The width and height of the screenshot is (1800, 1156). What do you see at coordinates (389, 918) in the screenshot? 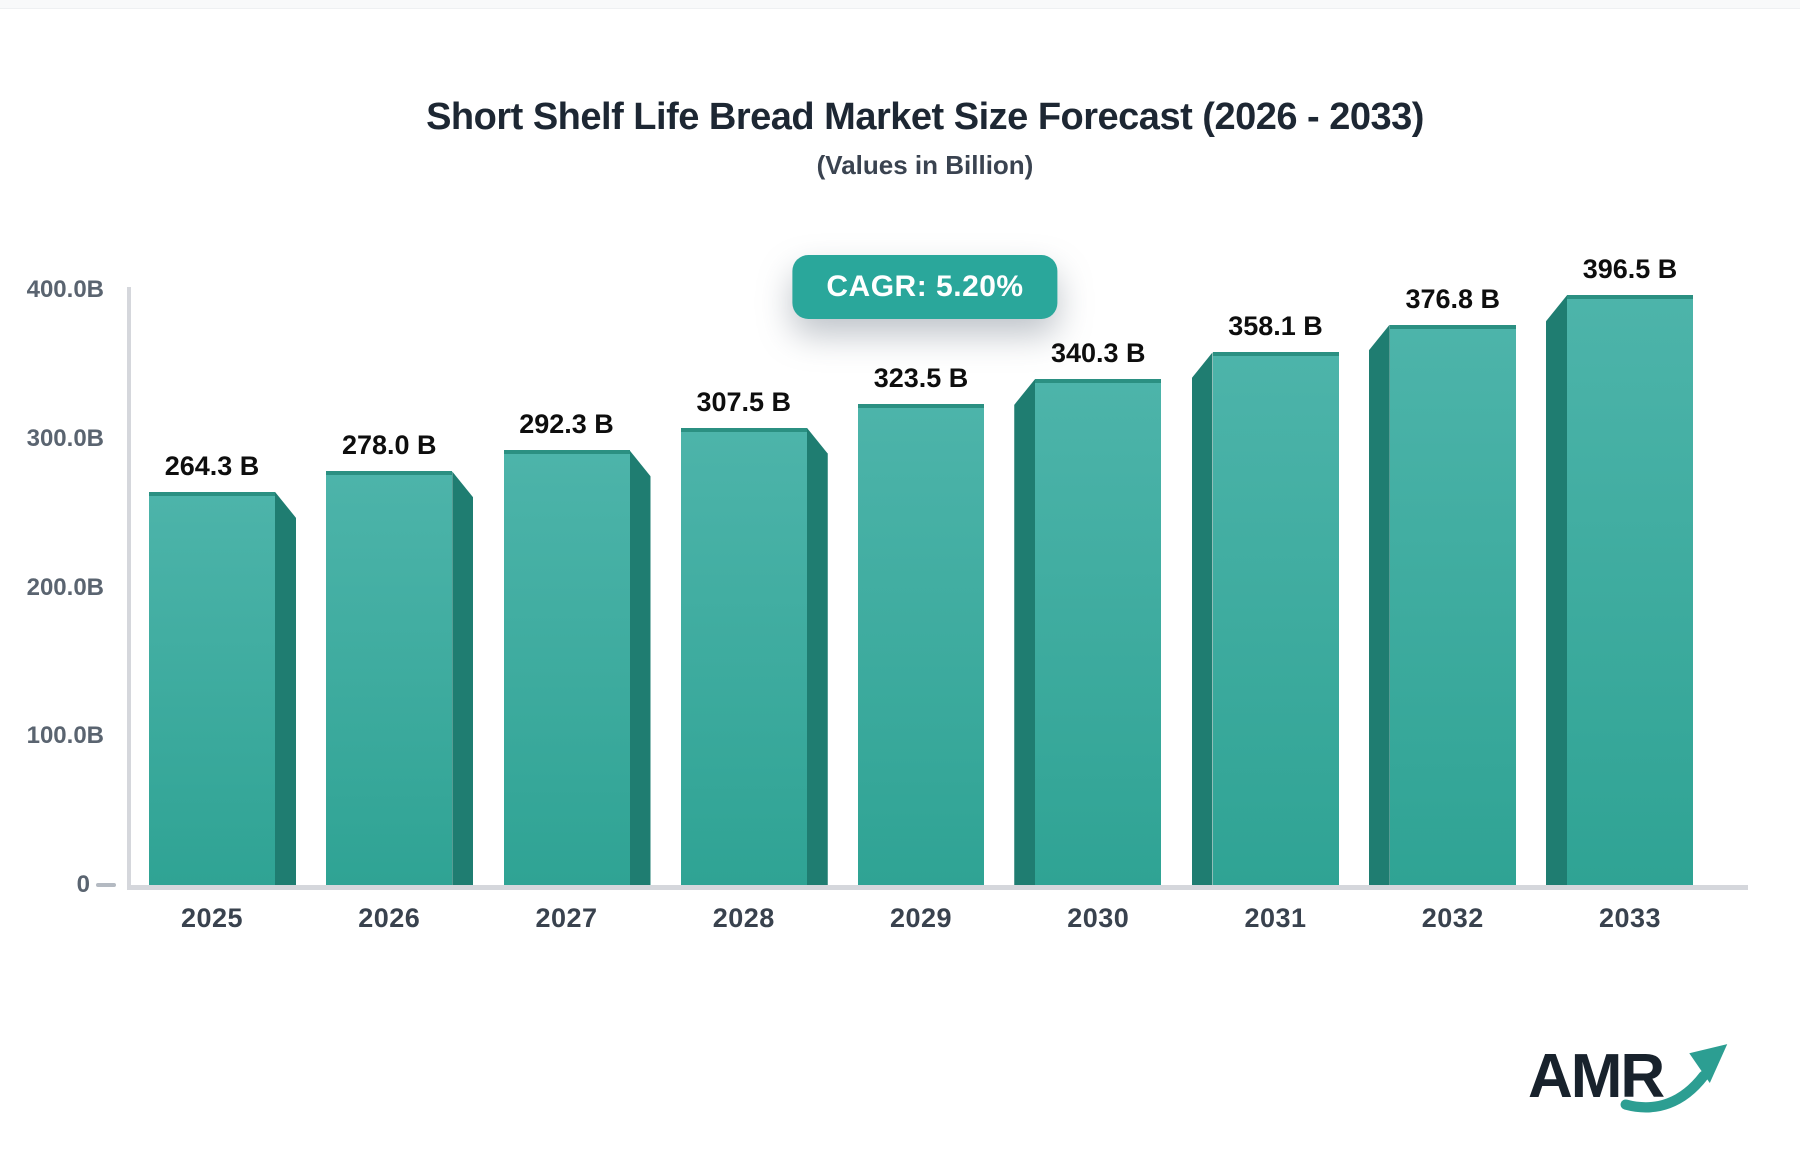
I see `x-tick-label-2026: 2026` at bounding box center [389, 918].